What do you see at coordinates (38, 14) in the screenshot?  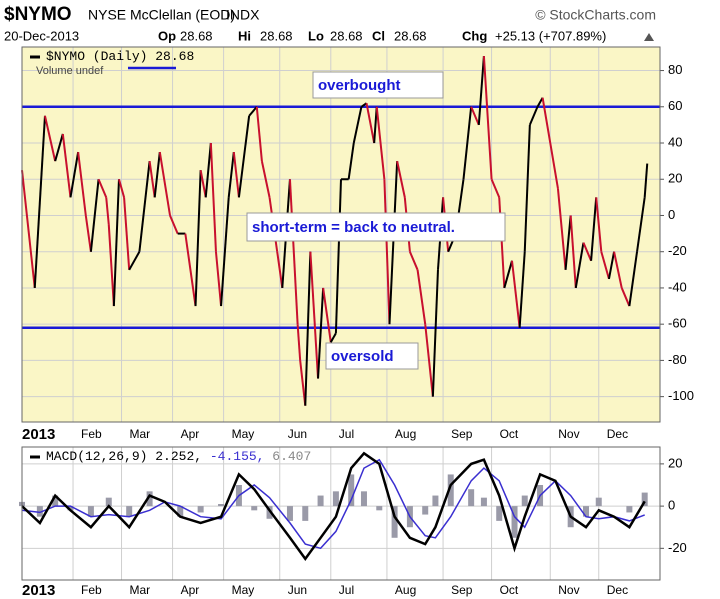 I see `symbol: $NYMO` at bounding box center [38, 14].